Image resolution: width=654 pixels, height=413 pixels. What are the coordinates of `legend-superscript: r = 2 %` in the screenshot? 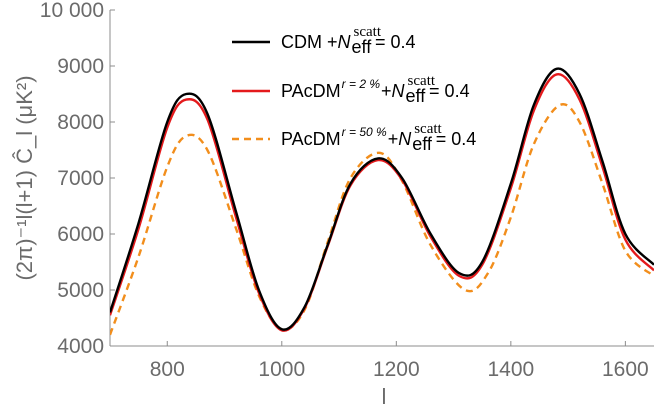 It's located at (361, 84).